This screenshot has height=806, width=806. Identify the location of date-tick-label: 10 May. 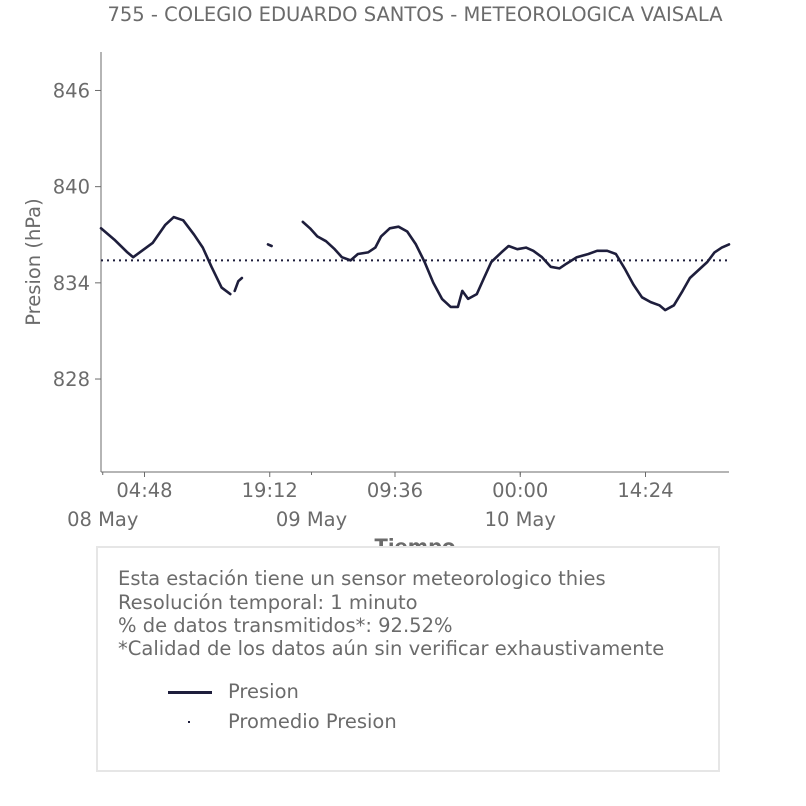
(520, 519).